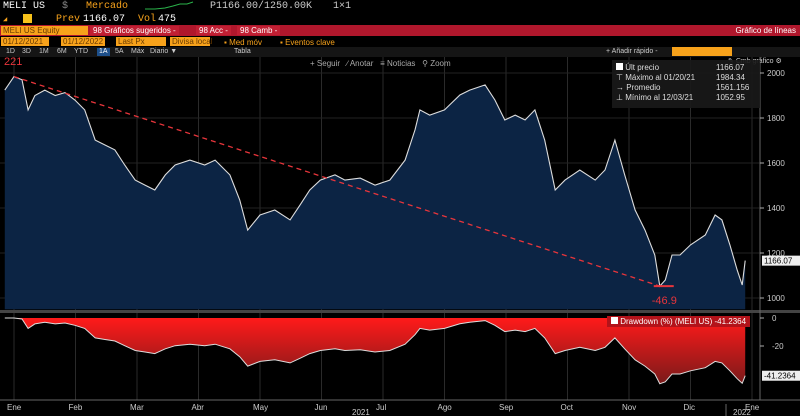 The height and width of the screenshot is (416, 800). What do you see at coordinates (506, 407) in the screenshot?
I see `x-tick-label: Sep` at bounding box center [506, 407].